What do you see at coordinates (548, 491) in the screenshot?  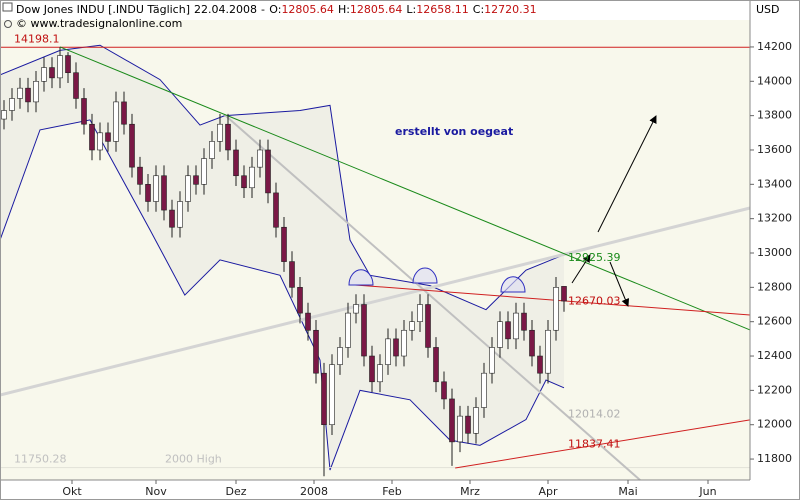 I see `x-tick-label: Apr` at bounding box center [548, 491].